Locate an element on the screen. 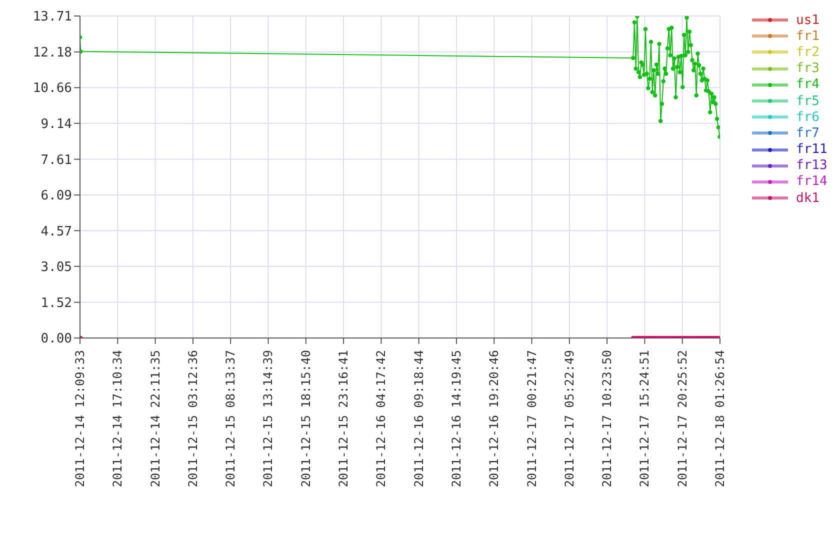  legend-label: fr4 is located at coordinates (808, 84).